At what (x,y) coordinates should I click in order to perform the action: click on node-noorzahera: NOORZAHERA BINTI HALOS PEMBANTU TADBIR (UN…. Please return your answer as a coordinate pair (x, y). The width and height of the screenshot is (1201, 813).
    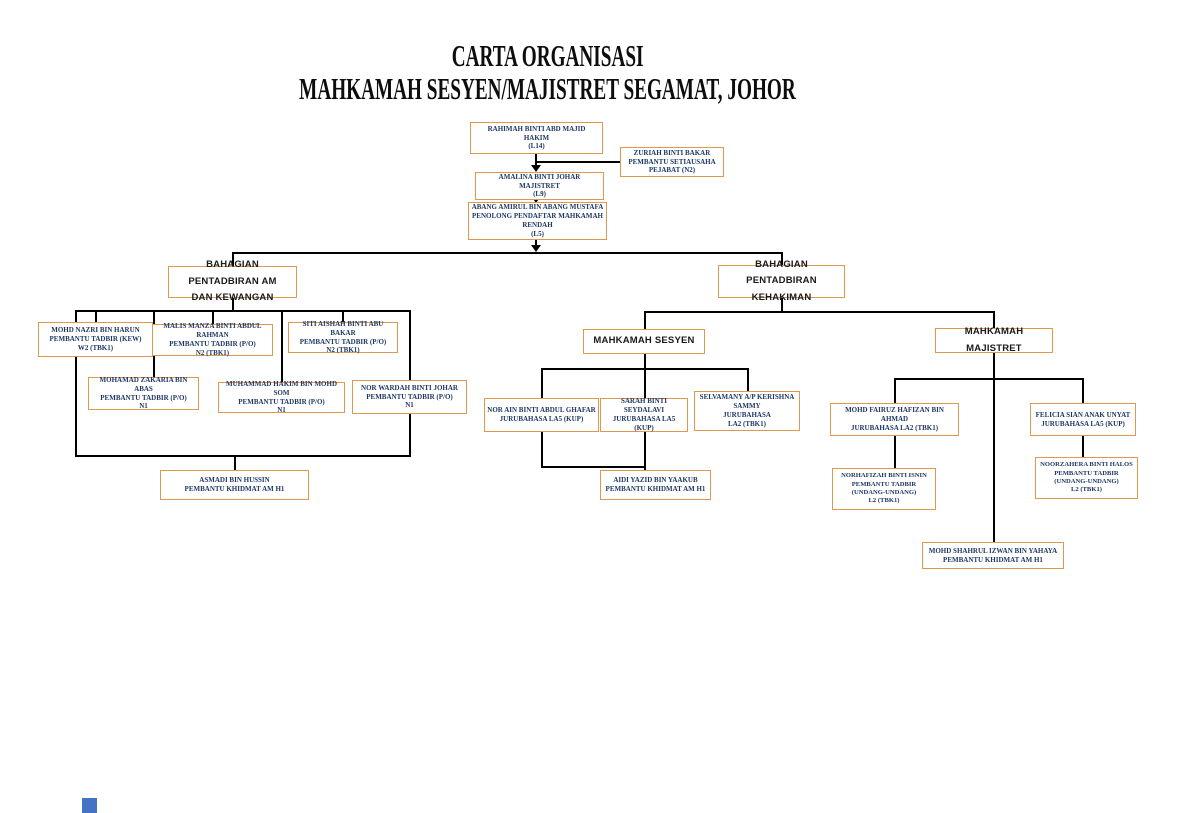
    Looking at the image, I should click on (1086, 478).